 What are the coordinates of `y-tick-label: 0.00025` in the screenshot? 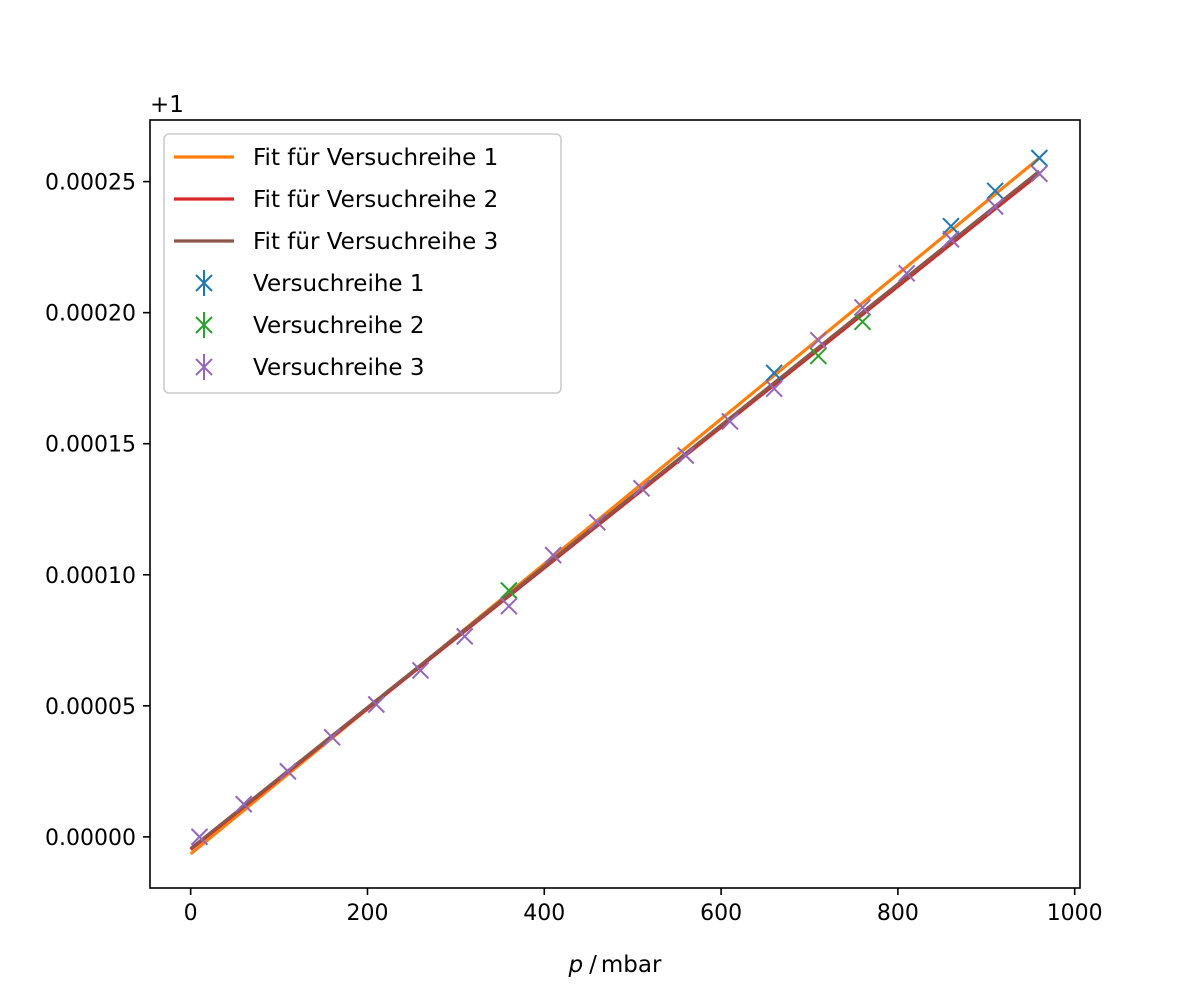 It's located at (90, 183).